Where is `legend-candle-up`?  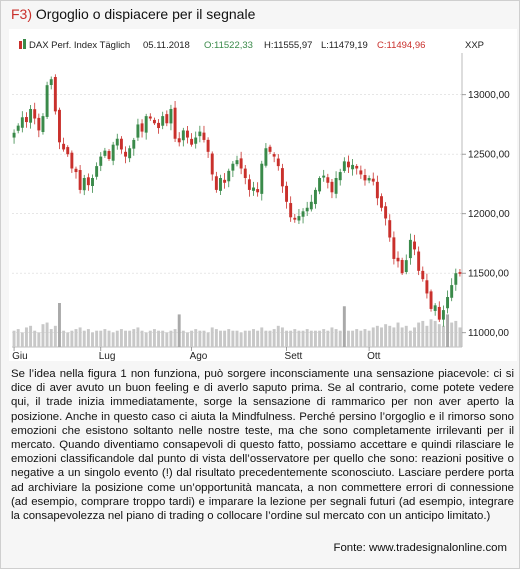
legend-candle-up is located at coordinates (24, 44).